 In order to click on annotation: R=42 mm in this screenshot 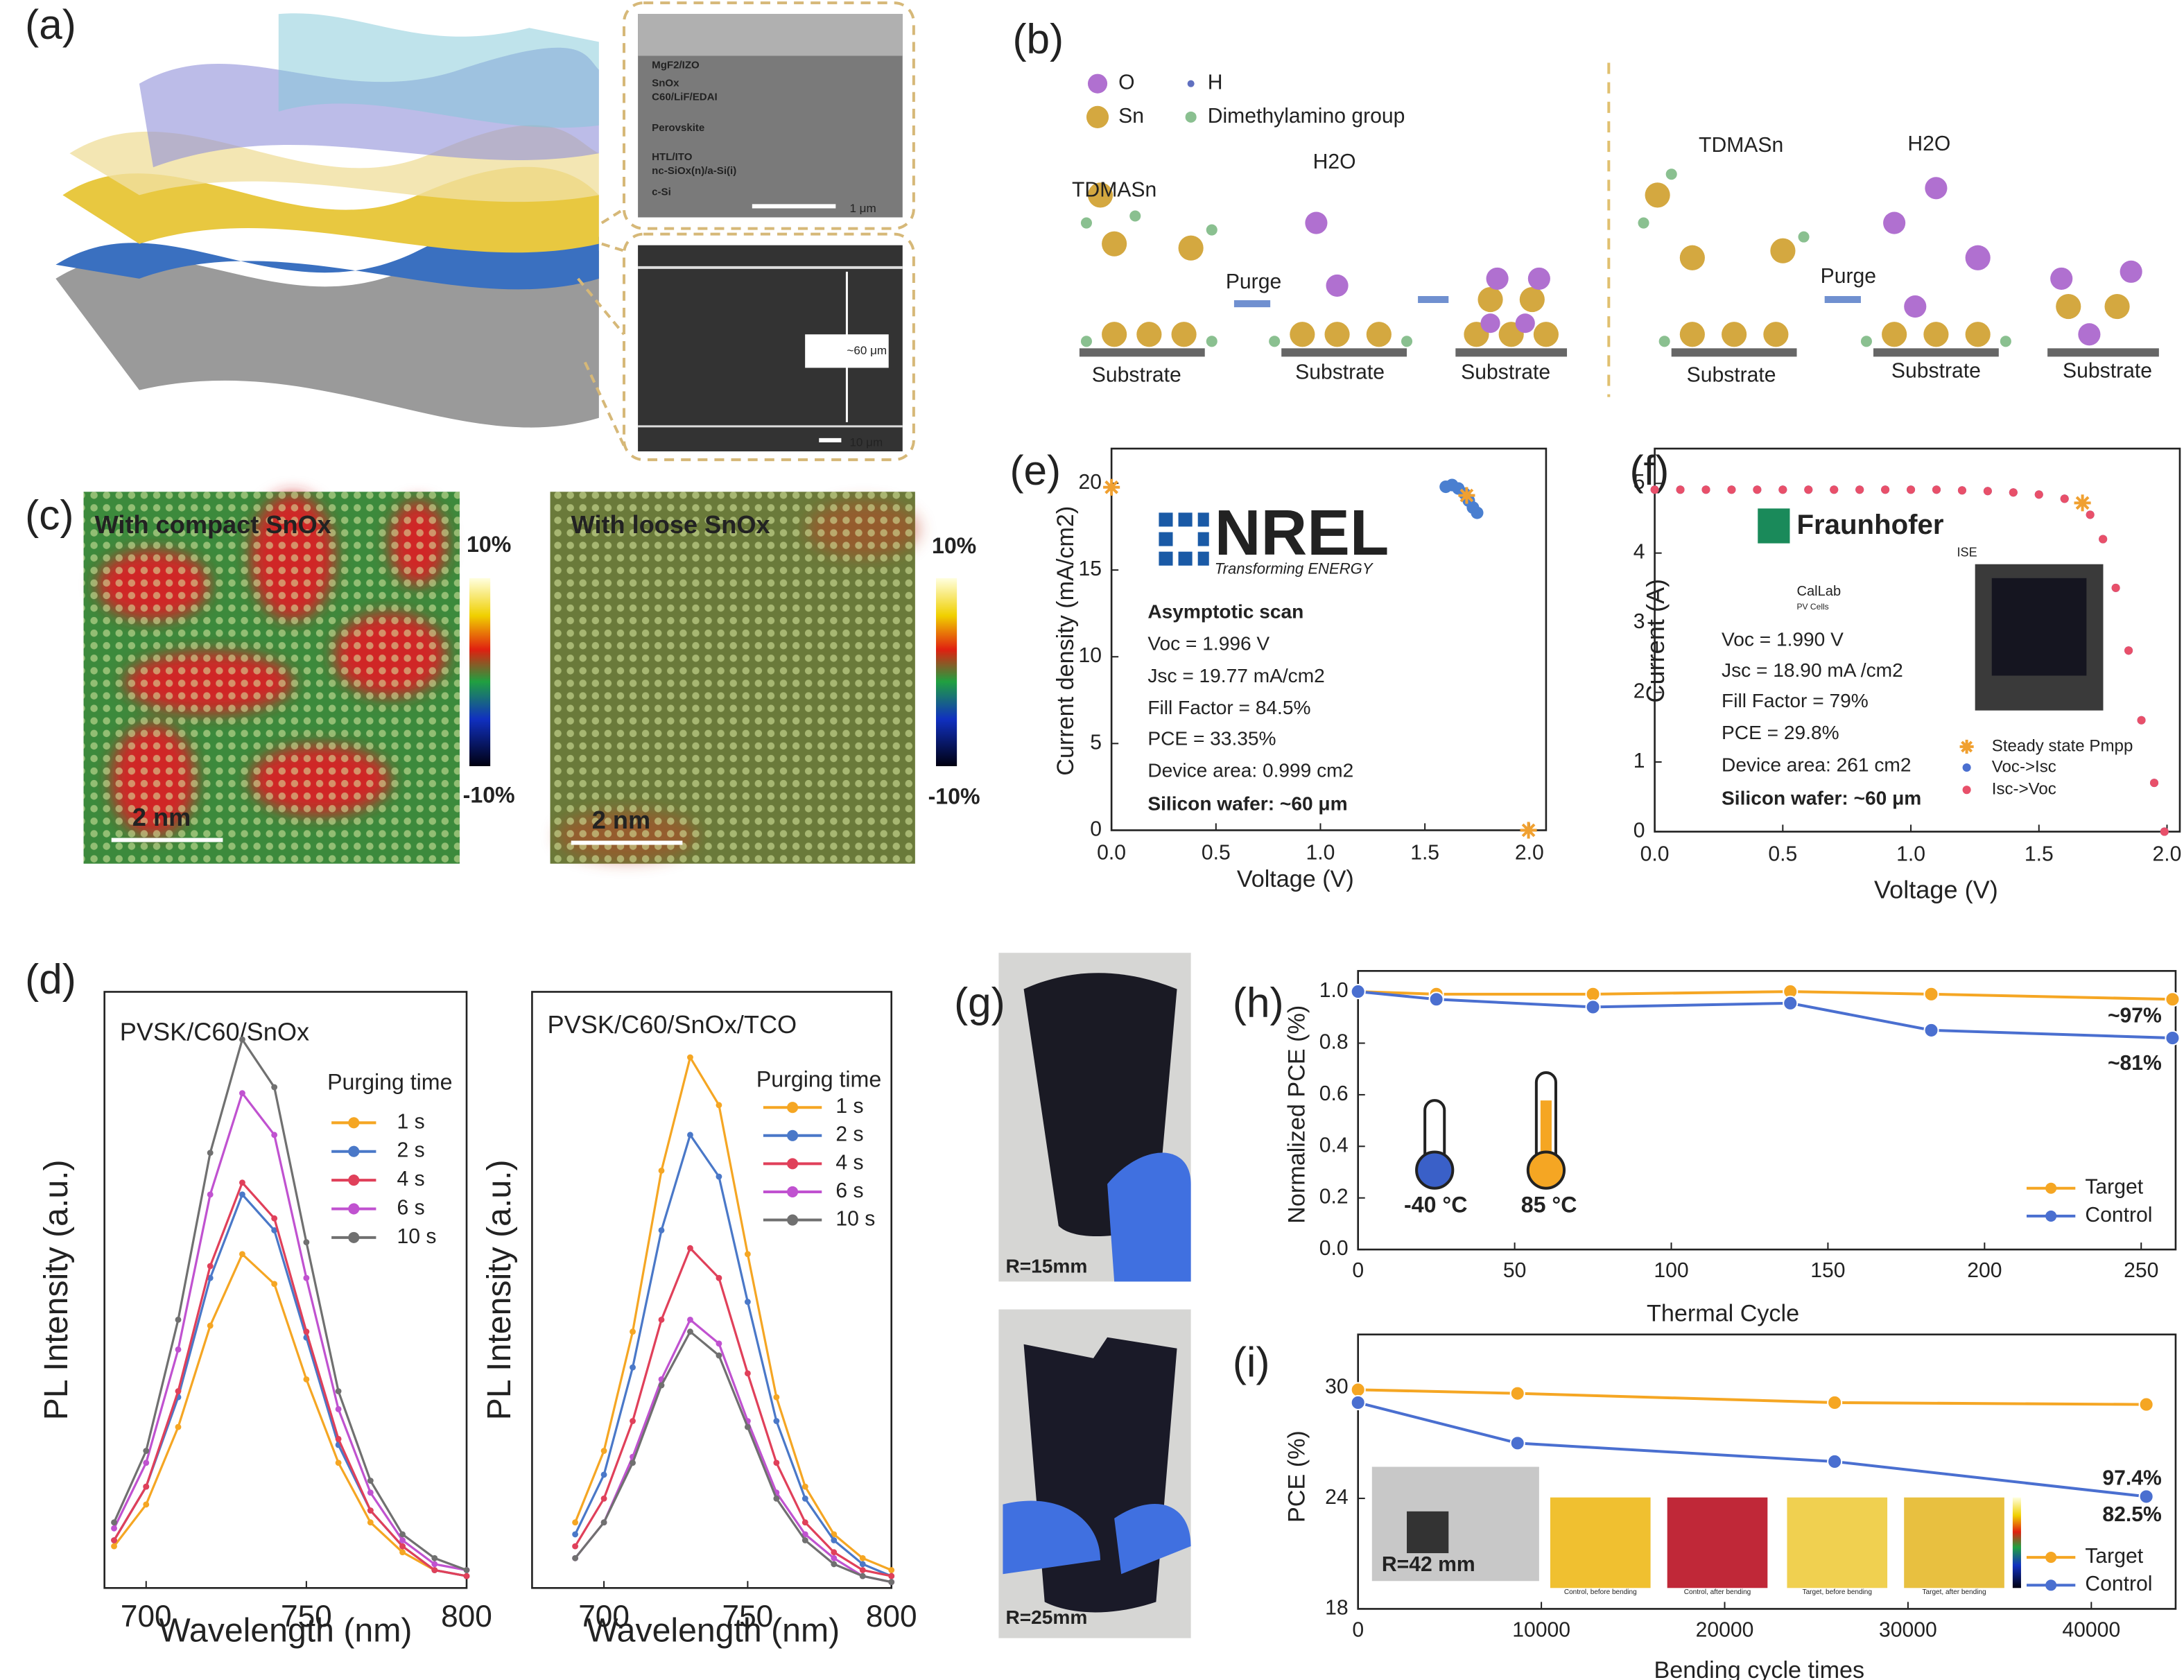, I will do `click(1429, 1564)`.